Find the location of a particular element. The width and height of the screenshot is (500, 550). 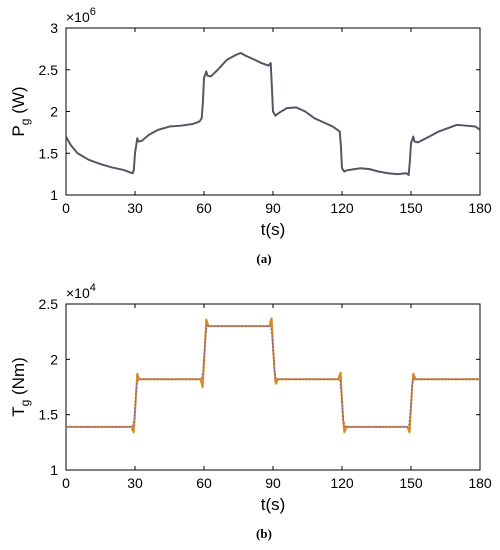

x-axis-label-a: t(s) is located at coordinates (273, 229).